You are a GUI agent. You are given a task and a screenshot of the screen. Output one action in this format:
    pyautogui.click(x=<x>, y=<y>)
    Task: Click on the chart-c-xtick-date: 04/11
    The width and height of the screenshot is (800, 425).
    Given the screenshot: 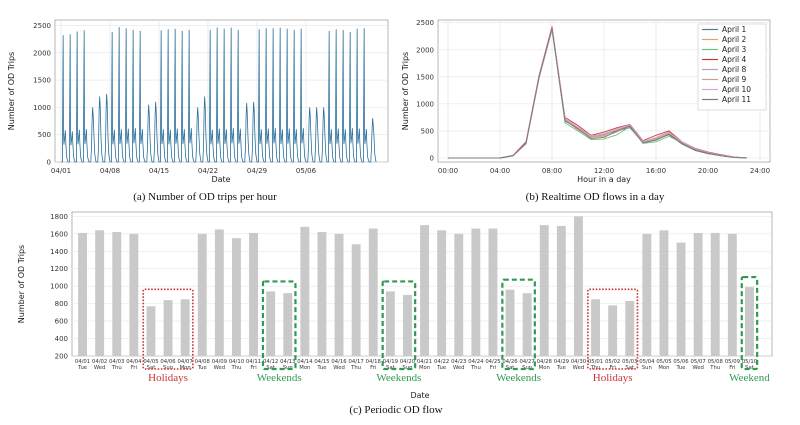 What is the action you would take?
    pyautogui.click(x=253, y=362)
    